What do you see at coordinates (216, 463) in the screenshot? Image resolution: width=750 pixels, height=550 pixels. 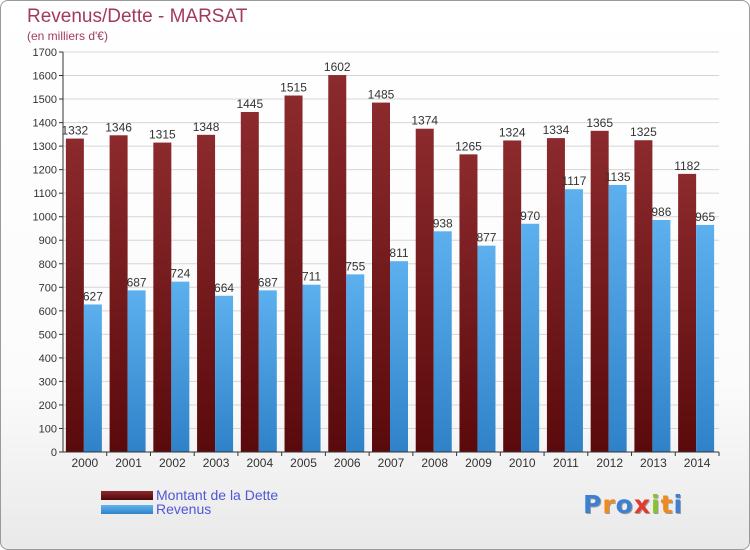 I see `x-tick-label: 2003` at bounding box center [216, 463].